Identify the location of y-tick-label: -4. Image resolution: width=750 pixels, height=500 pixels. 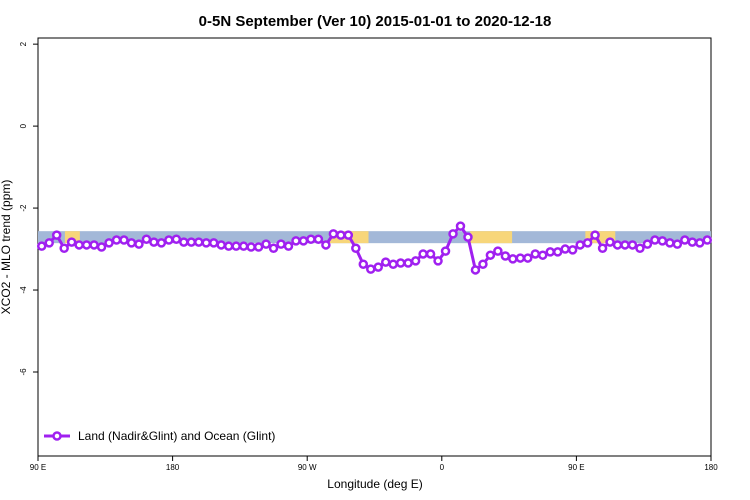
(23, 290).